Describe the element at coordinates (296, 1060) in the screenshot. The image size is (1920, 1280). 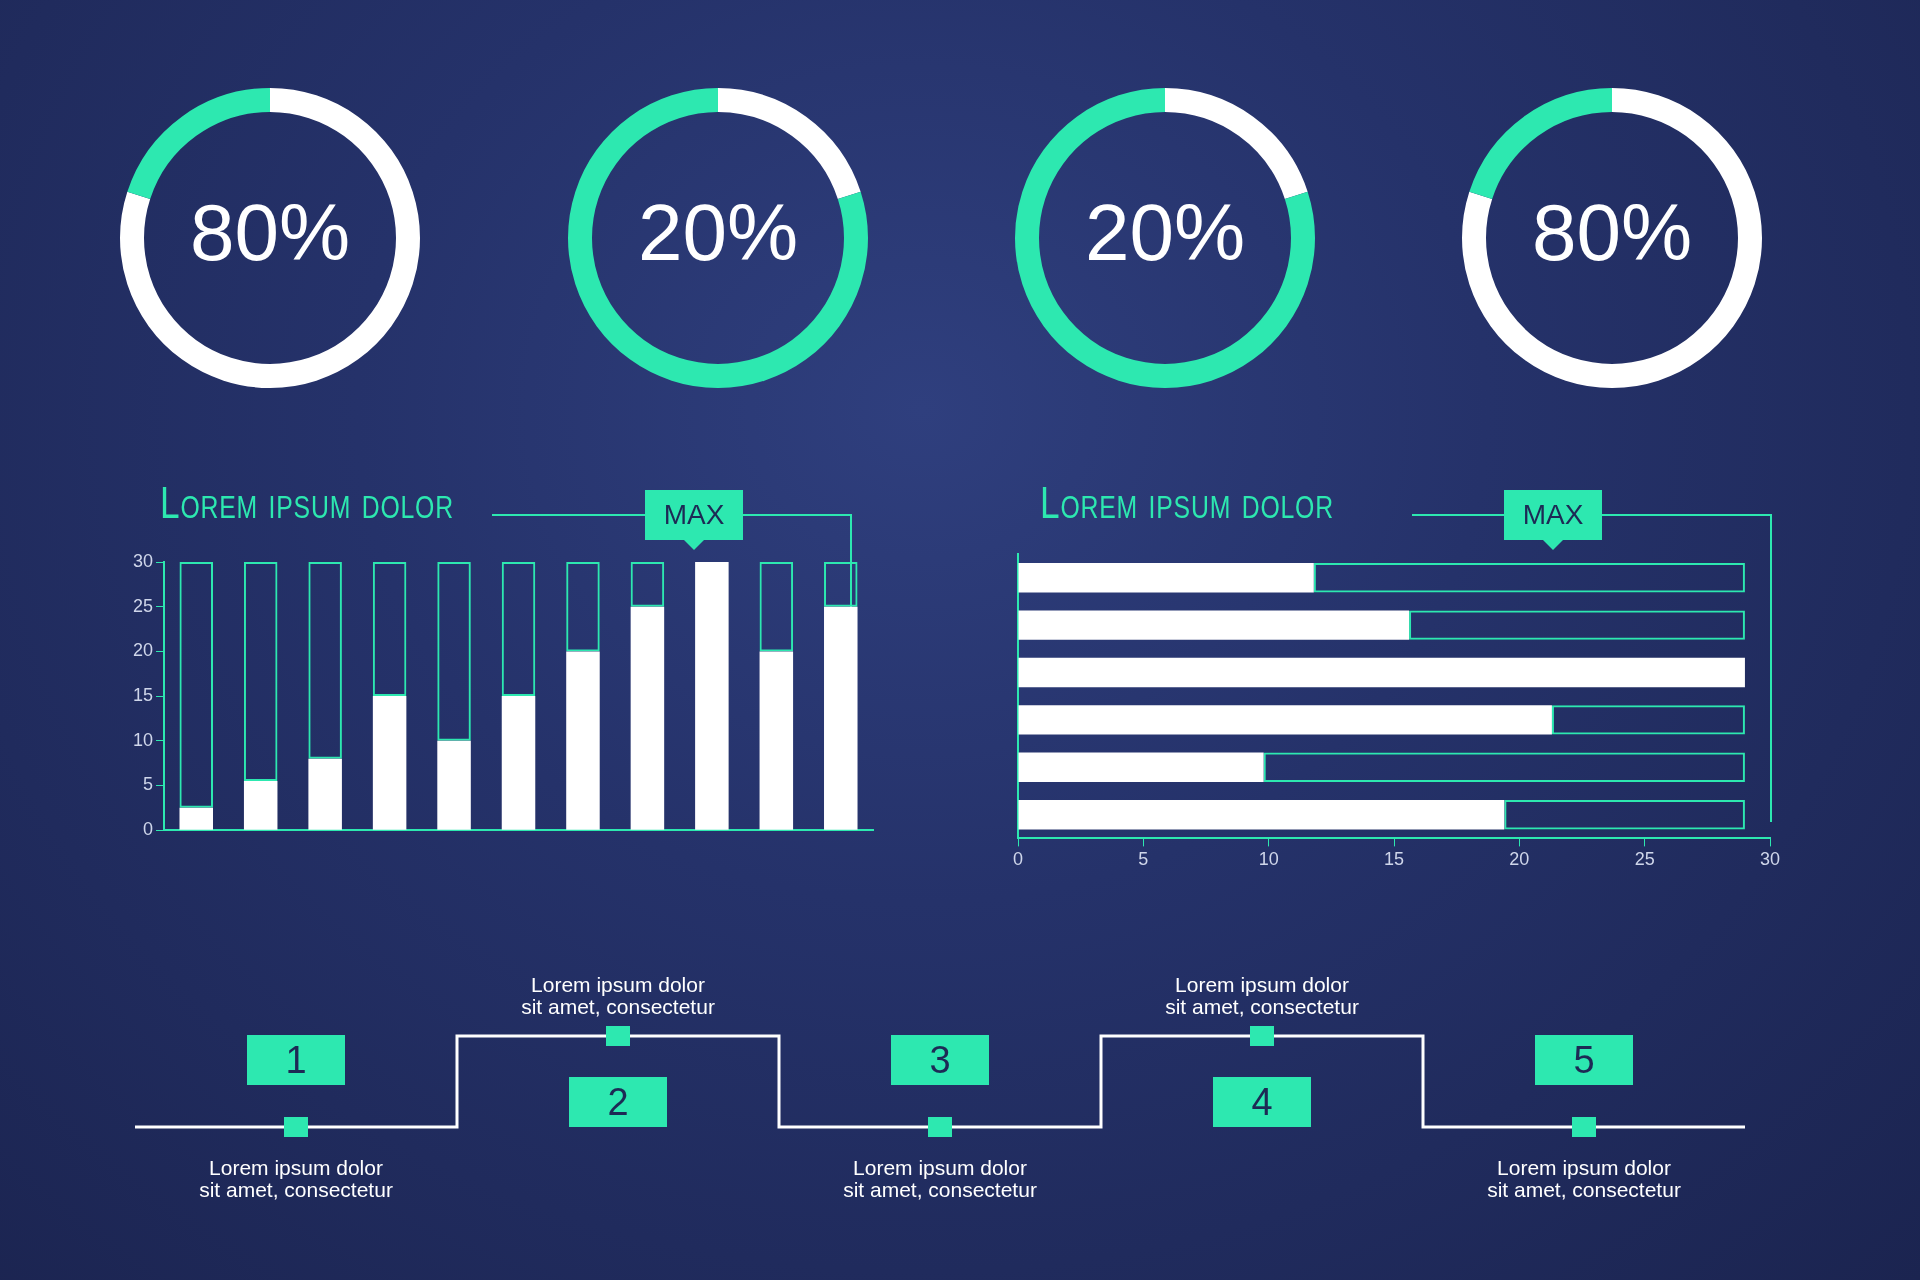
I see `text: 1` at that location.